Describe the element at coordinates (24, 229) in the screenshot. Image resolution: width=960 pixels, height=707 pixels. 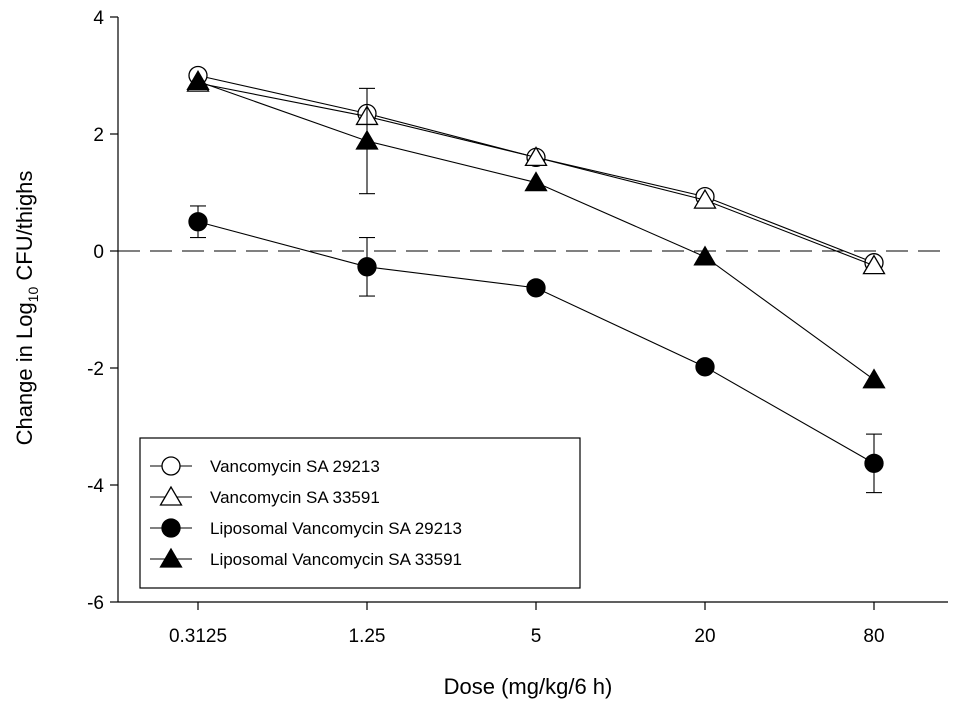
I see `y-axis-title-suffix: CFU/thighs` at that location.